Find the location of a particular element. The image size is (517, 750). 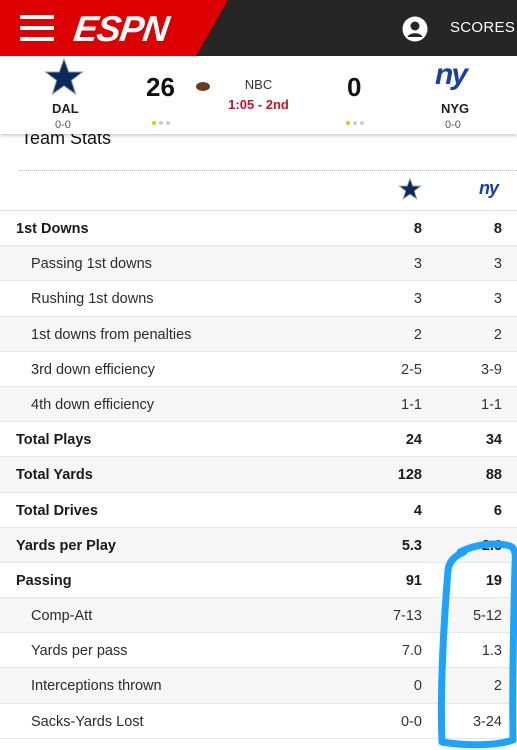

game-clock: 1:05 - 2nd is located at coordinates (258, 104).